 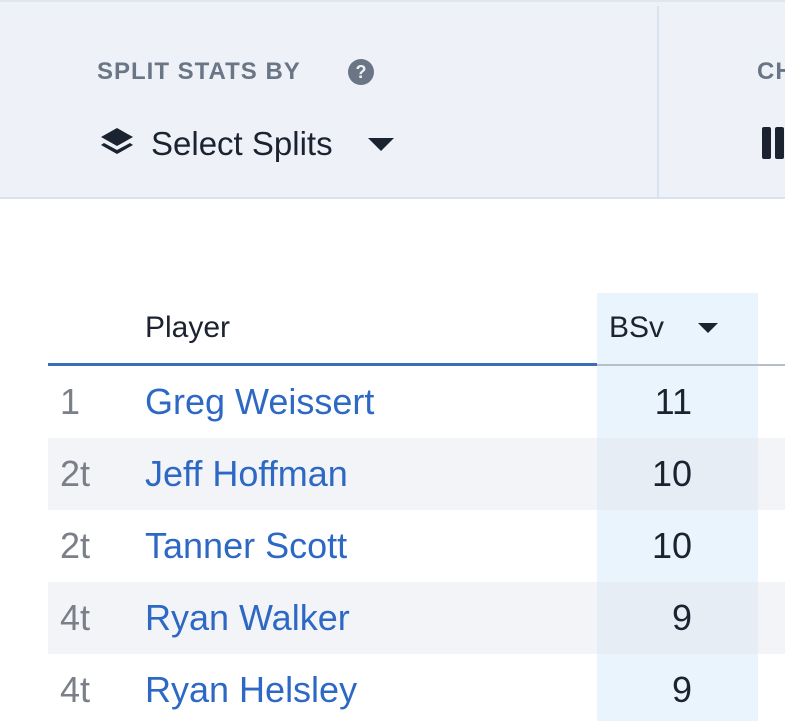 What do you see at coordinates (199, 71) in the screenshot?
I see `split-label: SPLIT STATS BY` at bounding box center [199, 71].